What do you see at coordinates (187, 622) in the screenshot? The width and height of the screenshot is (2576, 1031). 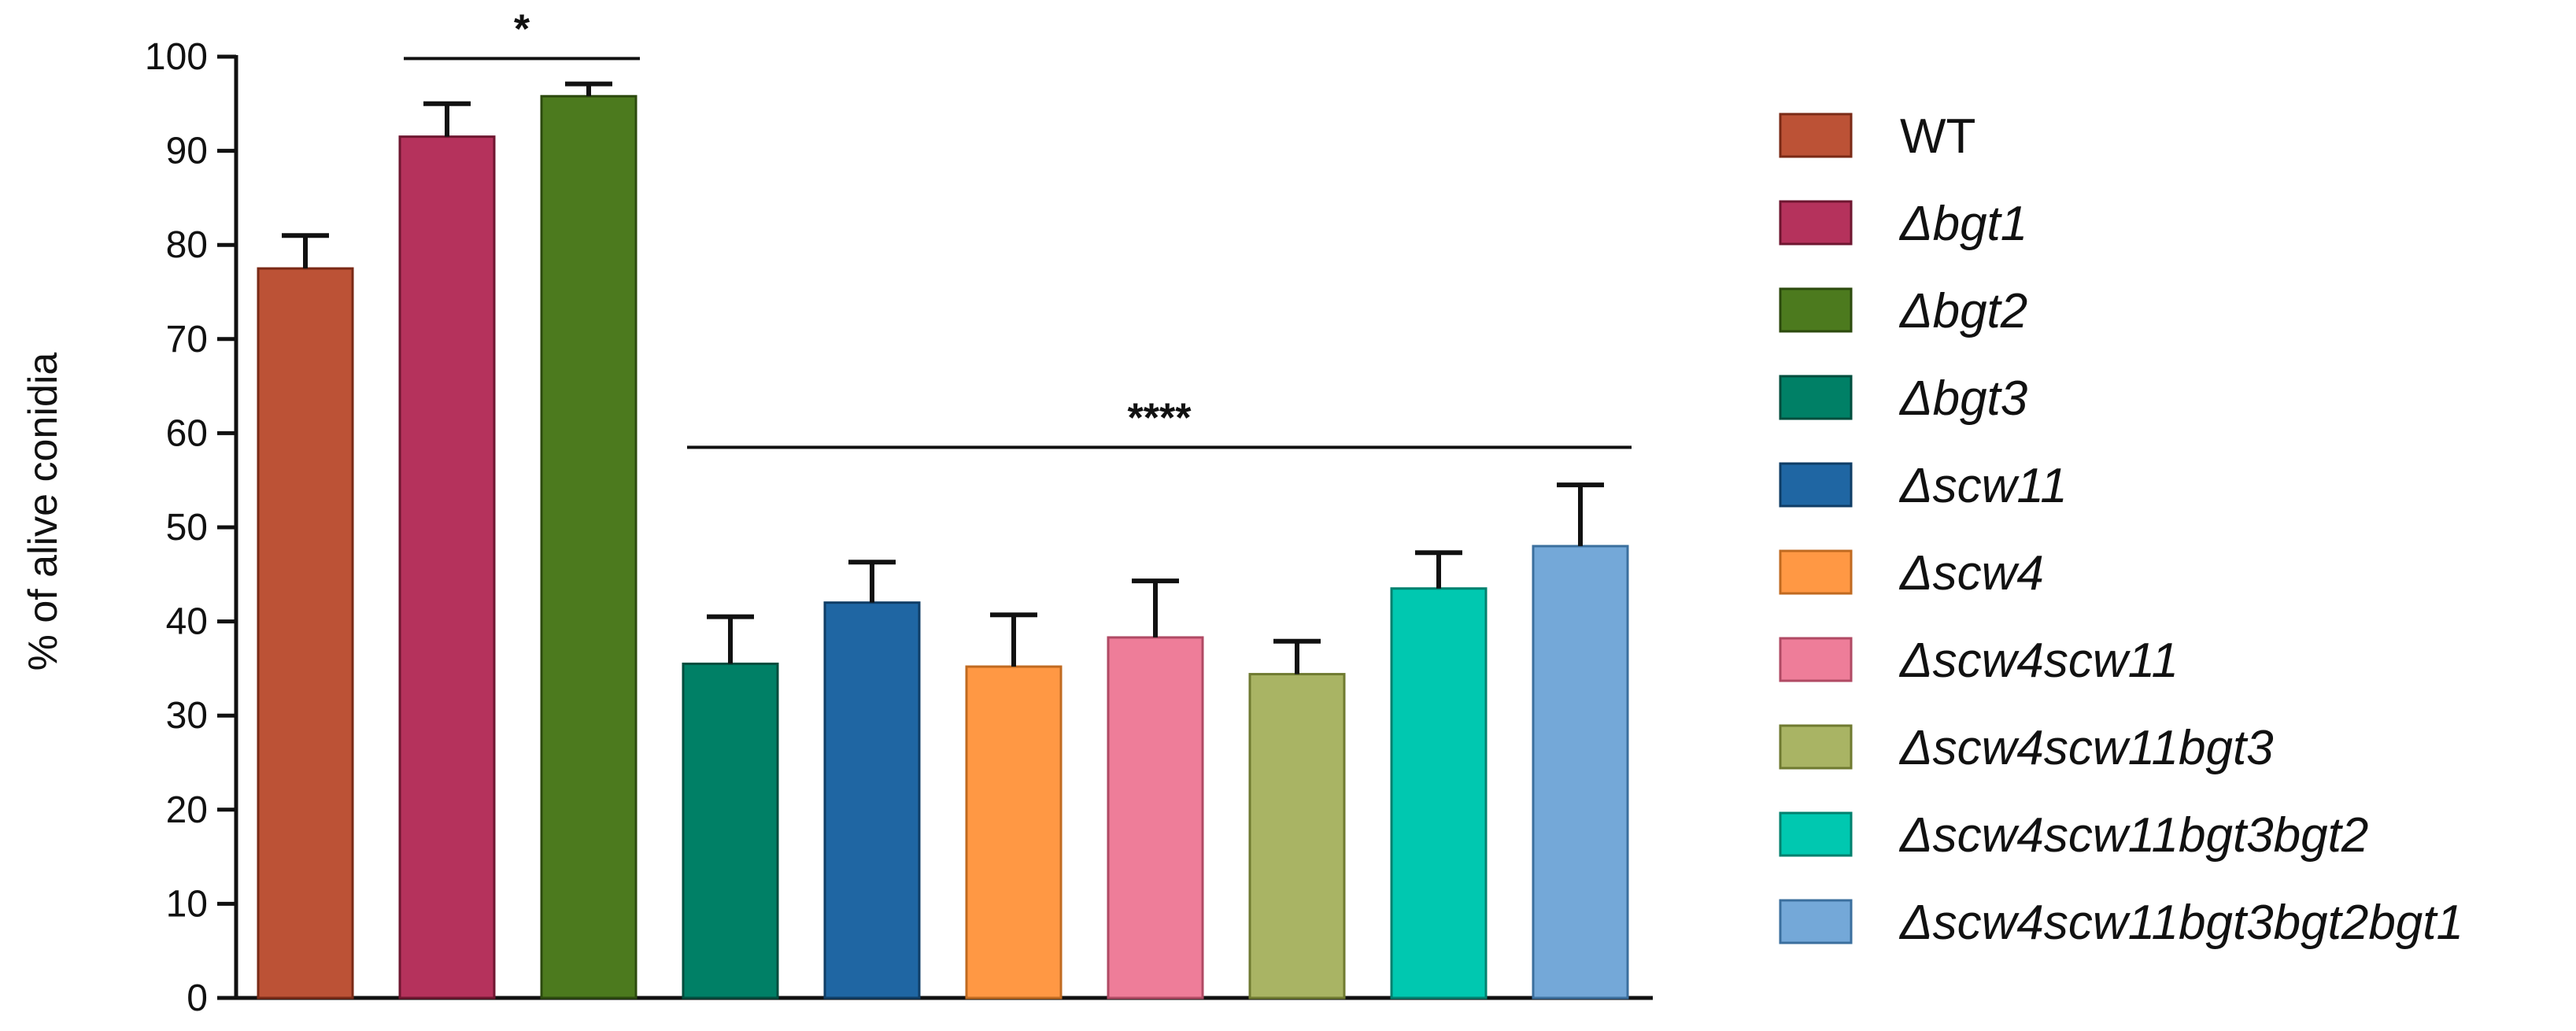 I see `y-tick-label: 40` at bounding box center [187, 622].